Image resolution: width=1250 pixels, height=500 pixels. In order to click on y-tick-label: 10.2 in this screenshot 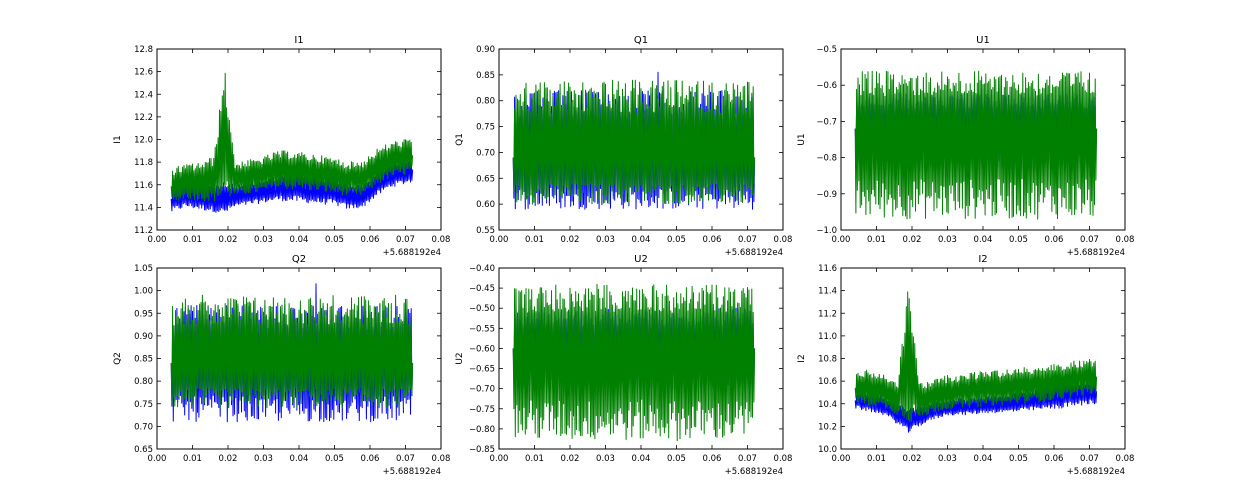, I will do `click(827, 427)`.